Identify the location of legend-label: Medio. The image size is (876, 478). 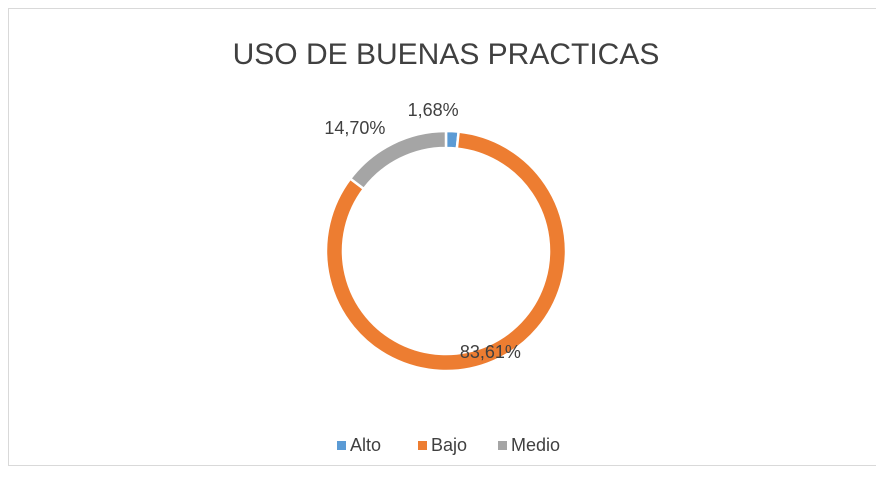
(535, 445).